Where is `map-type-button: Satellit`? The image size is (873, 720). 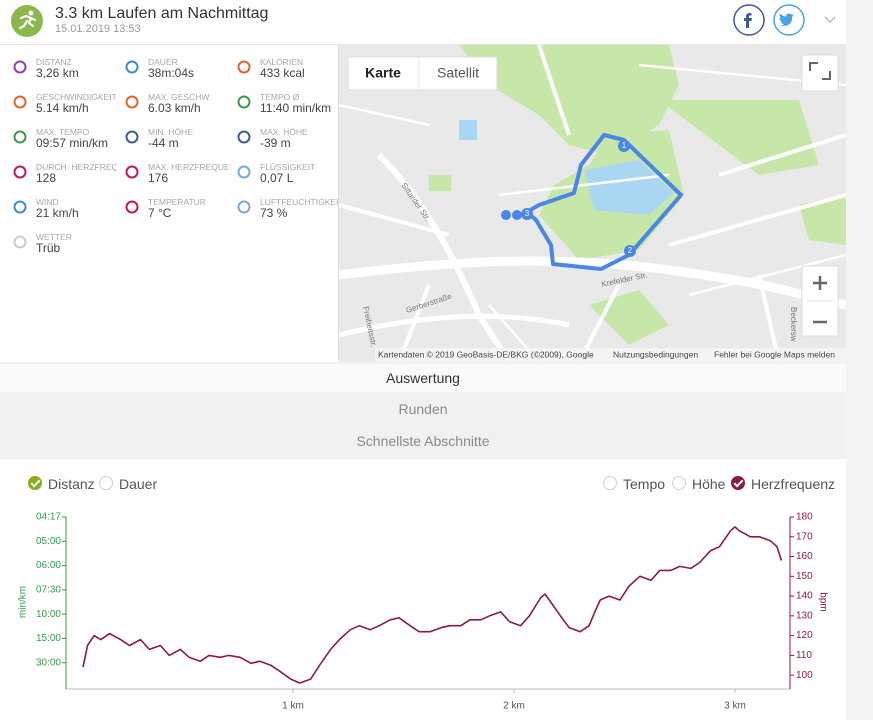 map-type-button: Satellit is located at coordinates (458, 73).